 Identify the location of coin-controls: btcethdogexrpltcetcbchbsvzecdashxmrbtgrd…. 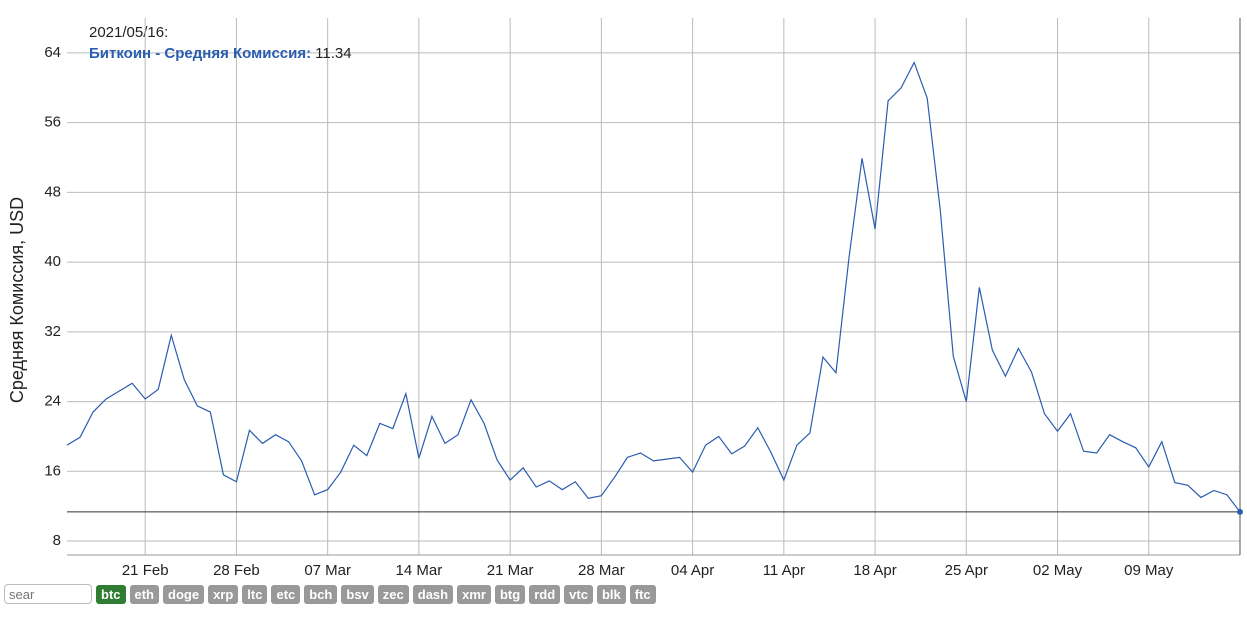
(330, 594).